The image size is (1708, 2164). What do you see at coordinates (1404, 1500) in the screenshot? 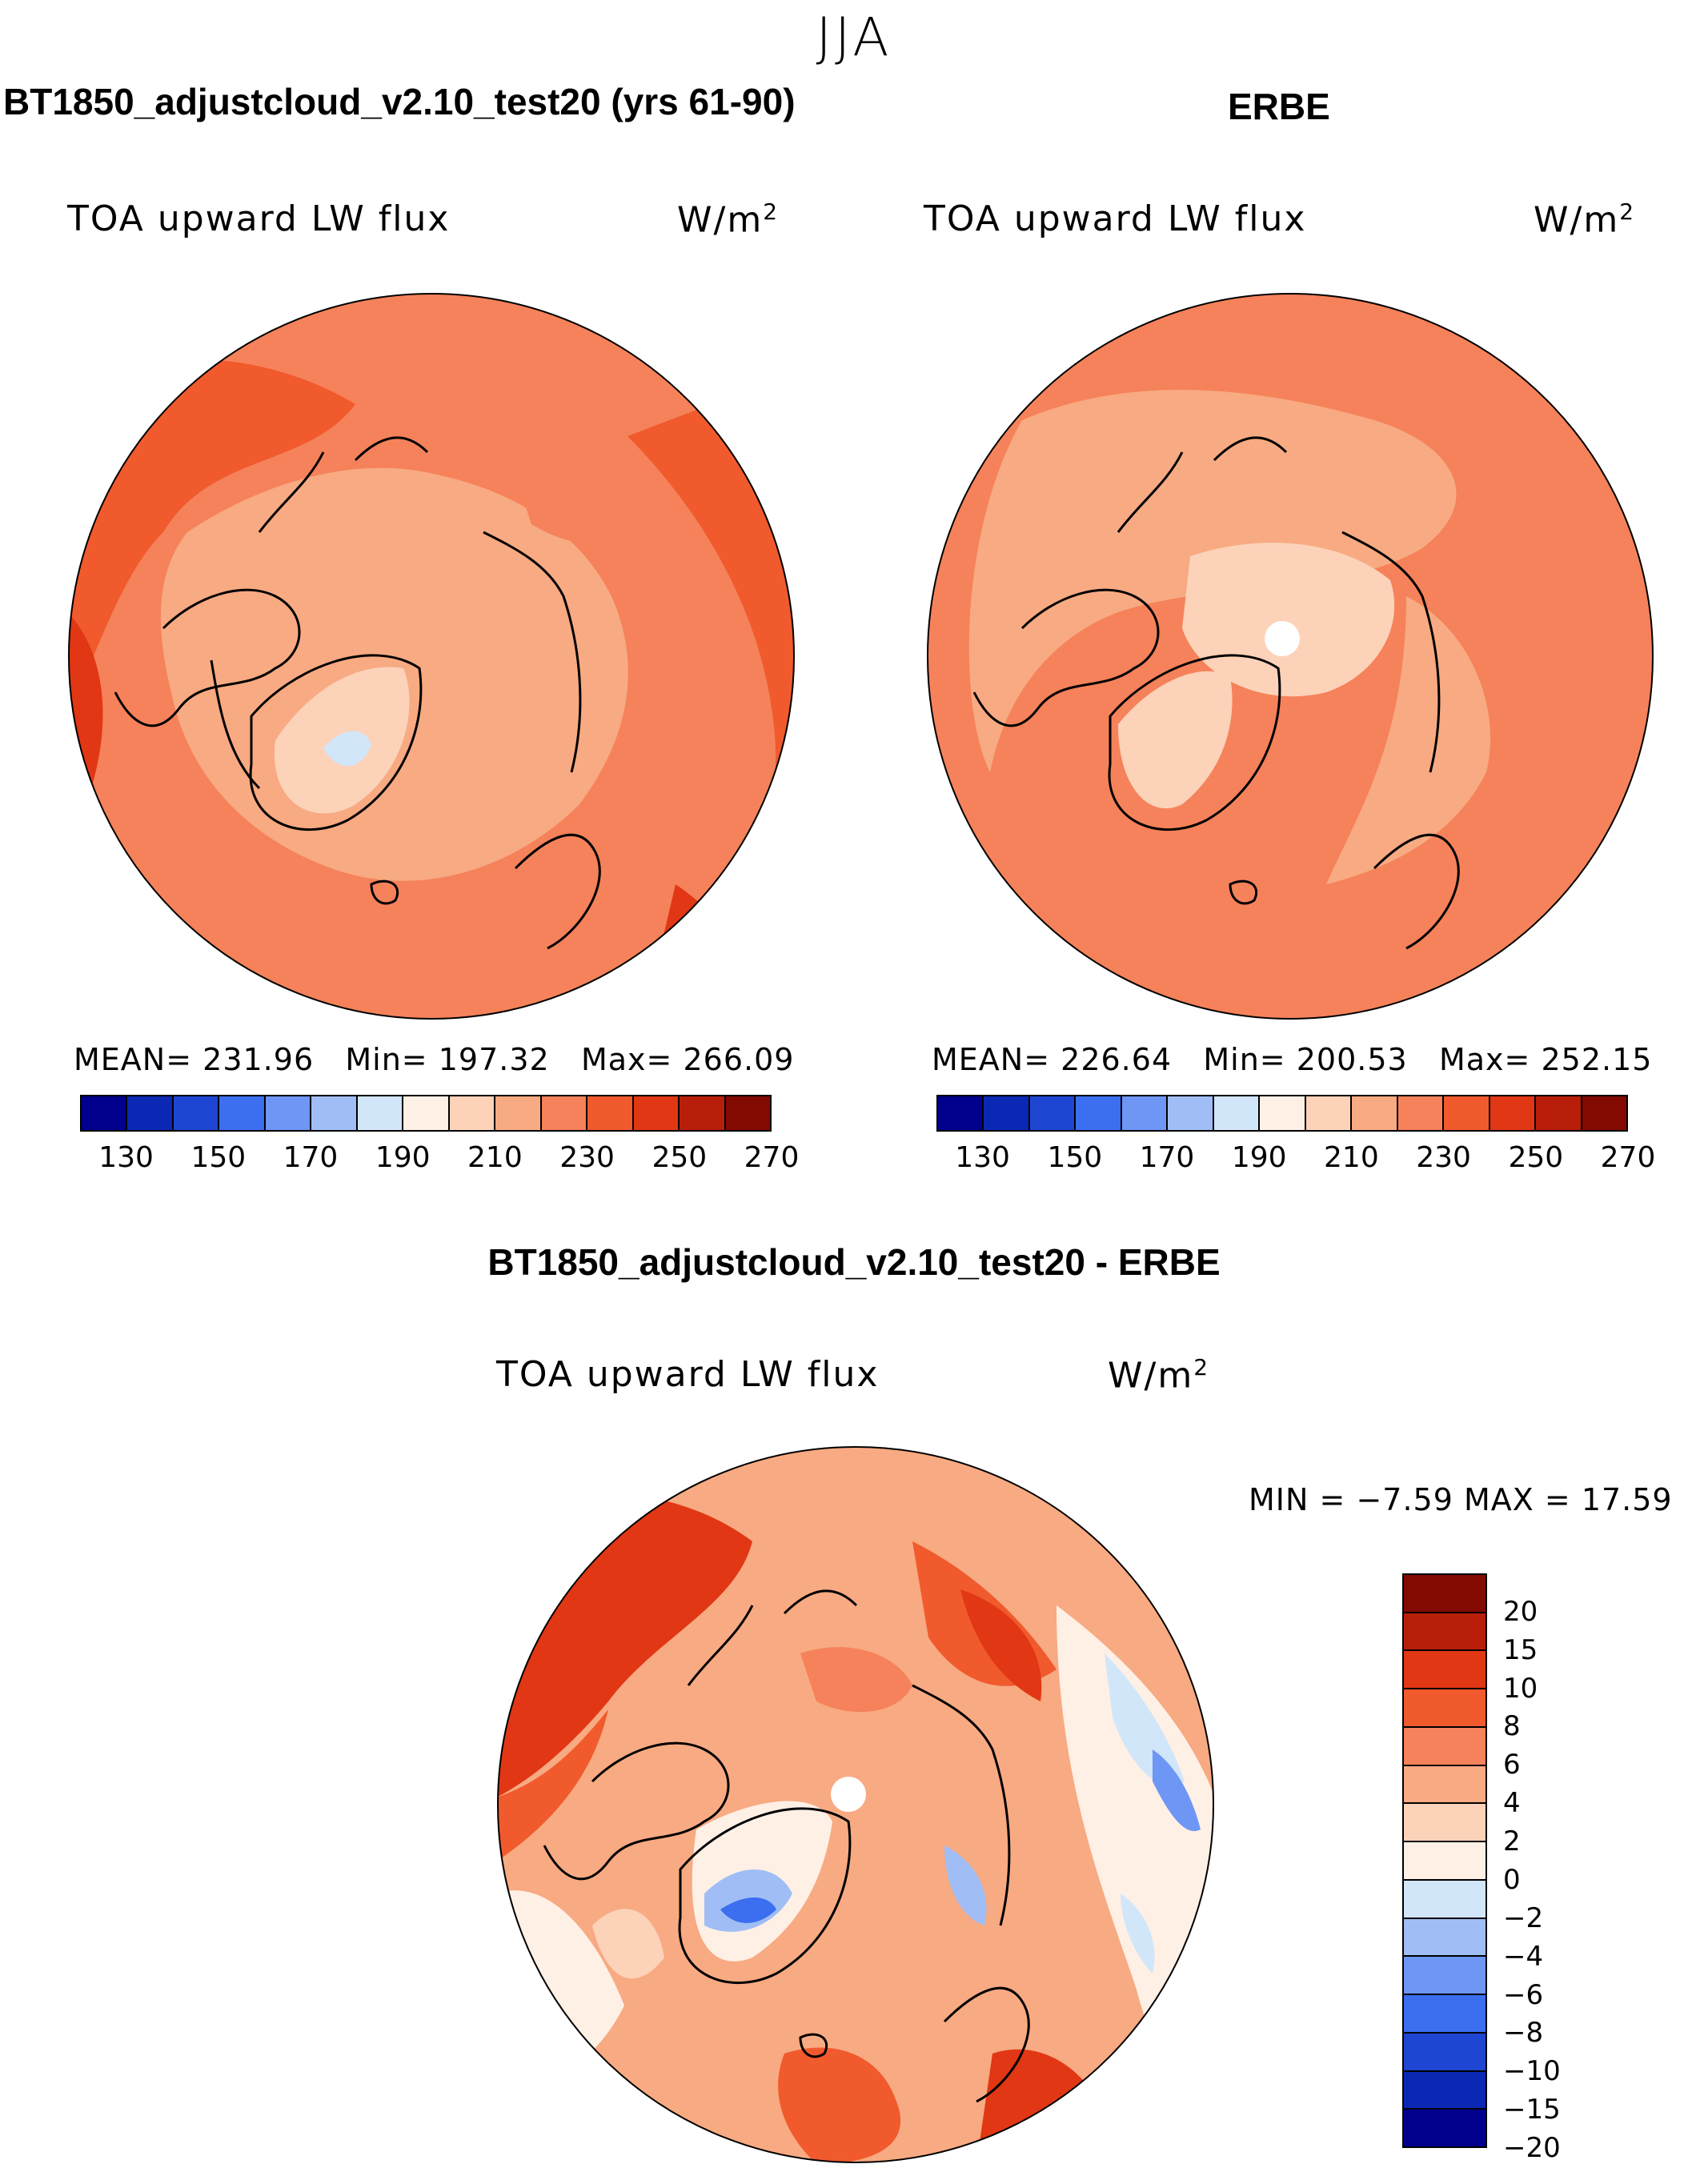
I see `diff-min-value: −7.59` at bounding box center [1404, 1500].